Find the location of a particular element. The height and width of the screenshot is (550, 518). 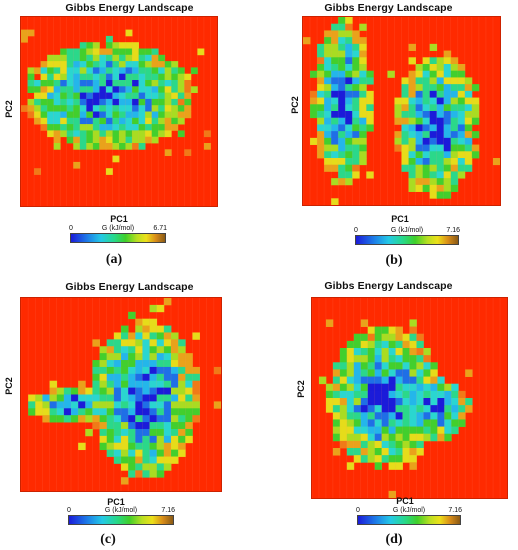

colorbar-min: 0 is located at coordinates (69, 510).